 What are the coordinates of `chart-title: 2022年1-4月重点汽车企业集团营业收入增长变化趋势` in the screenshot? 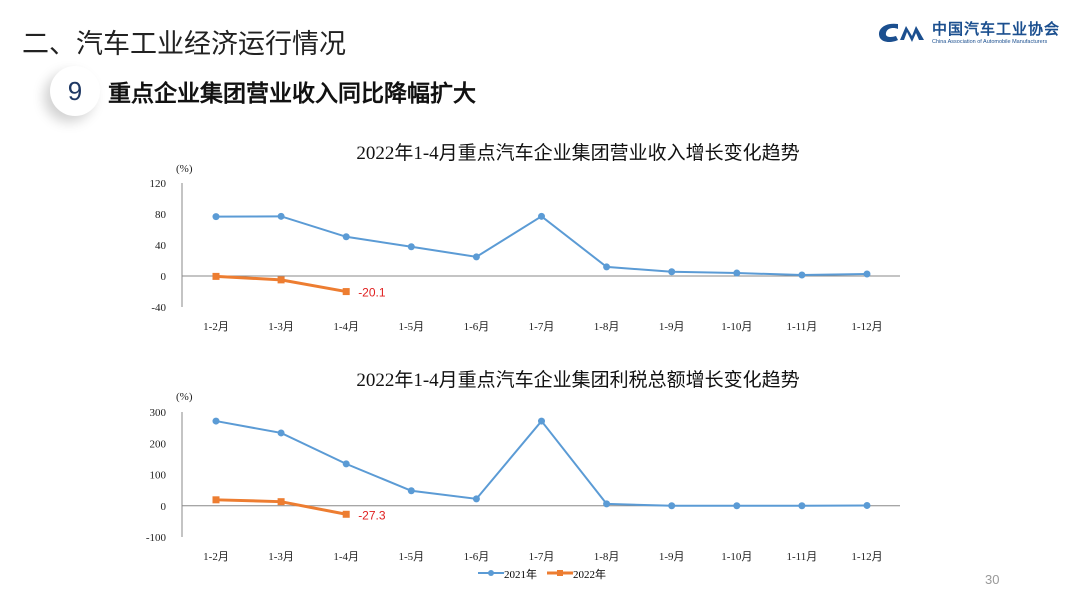 It's located at (577, 153).